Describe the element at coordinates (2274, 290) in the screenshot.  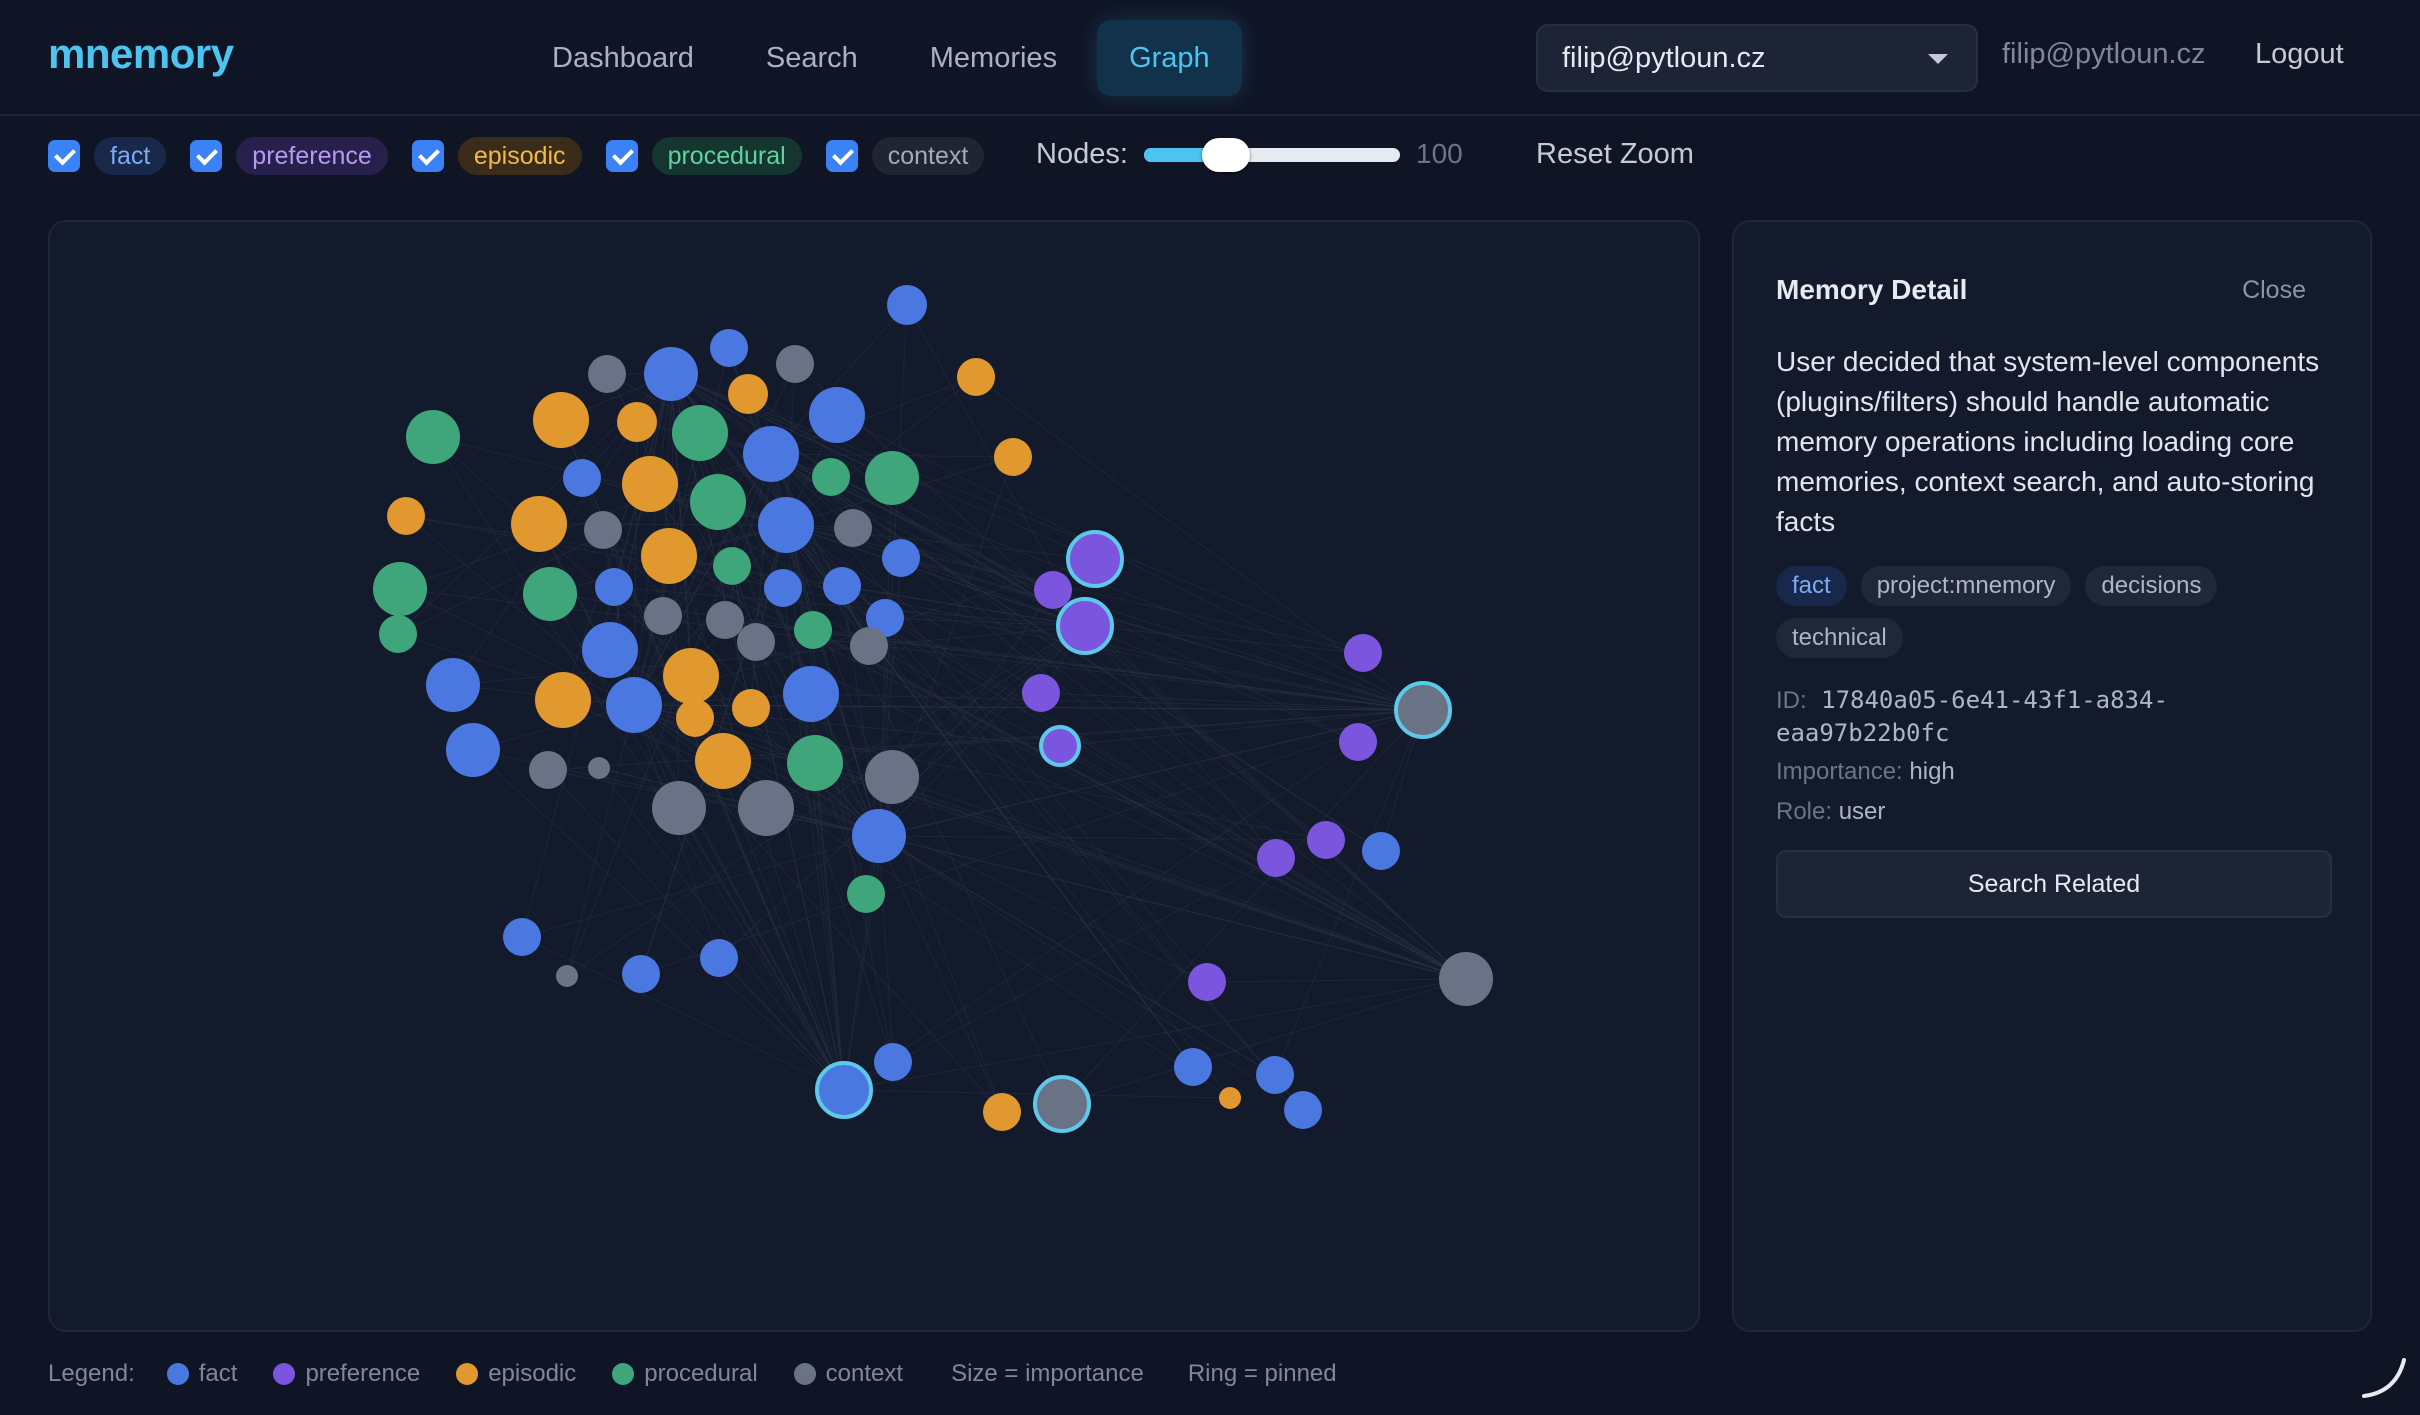
I see `detail-close-button: Close` at that location.